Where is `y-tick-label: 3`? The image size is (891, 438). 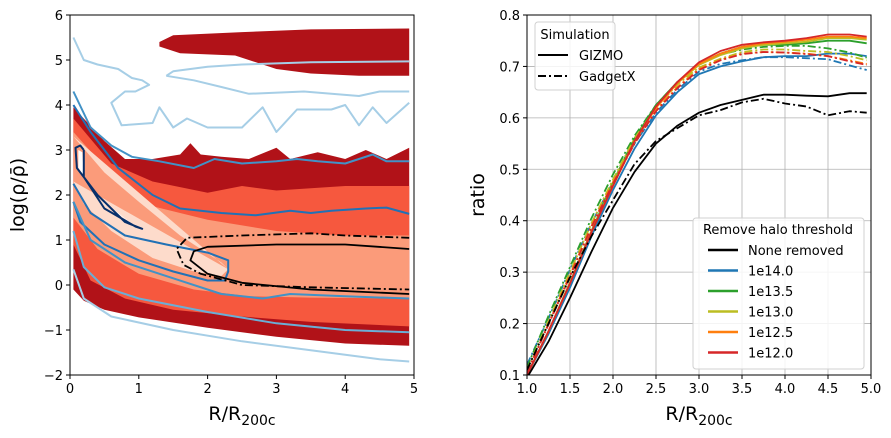 y-tick-label: 3 is located at coordinates (59, 151).